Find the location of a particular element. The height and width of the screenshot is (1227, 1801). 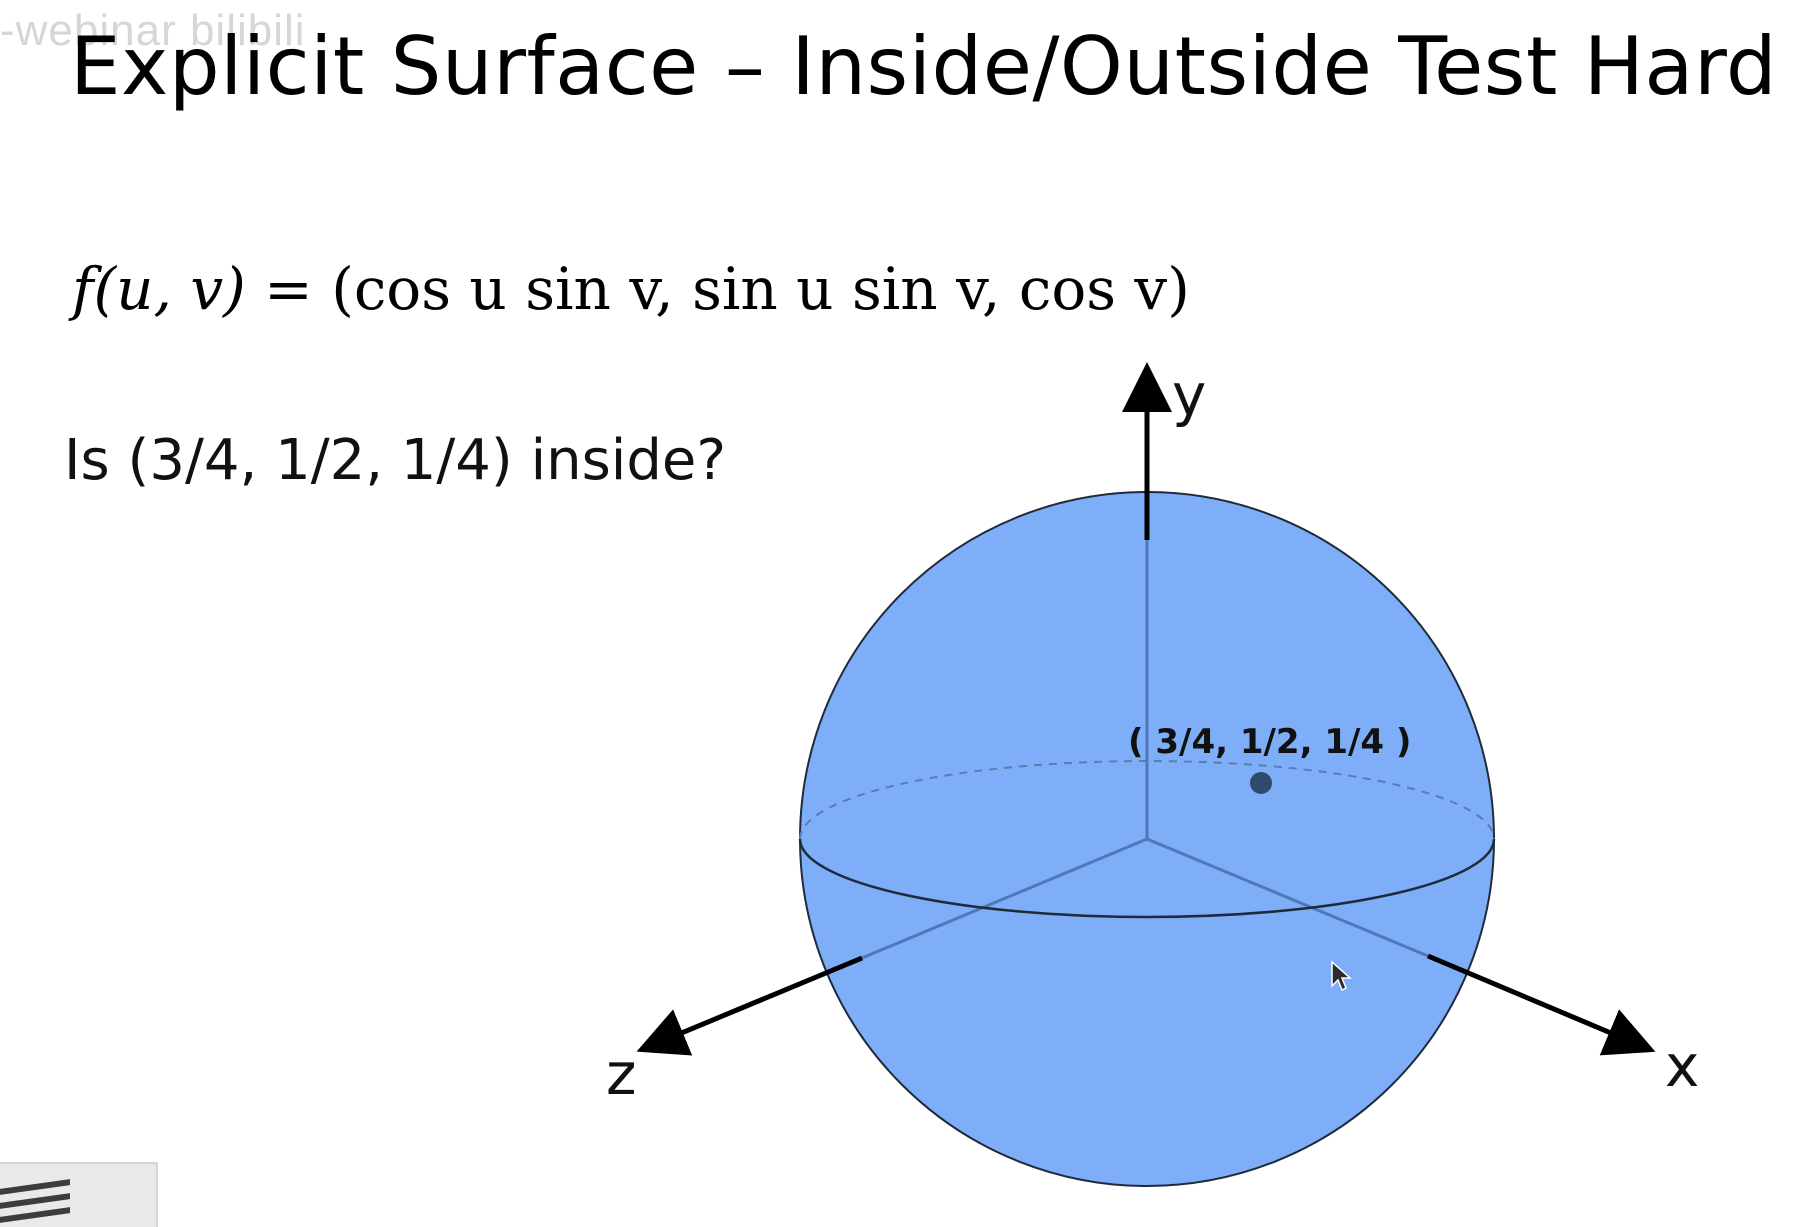

x-axis-label: x is located at coordinates (1682, 1066).